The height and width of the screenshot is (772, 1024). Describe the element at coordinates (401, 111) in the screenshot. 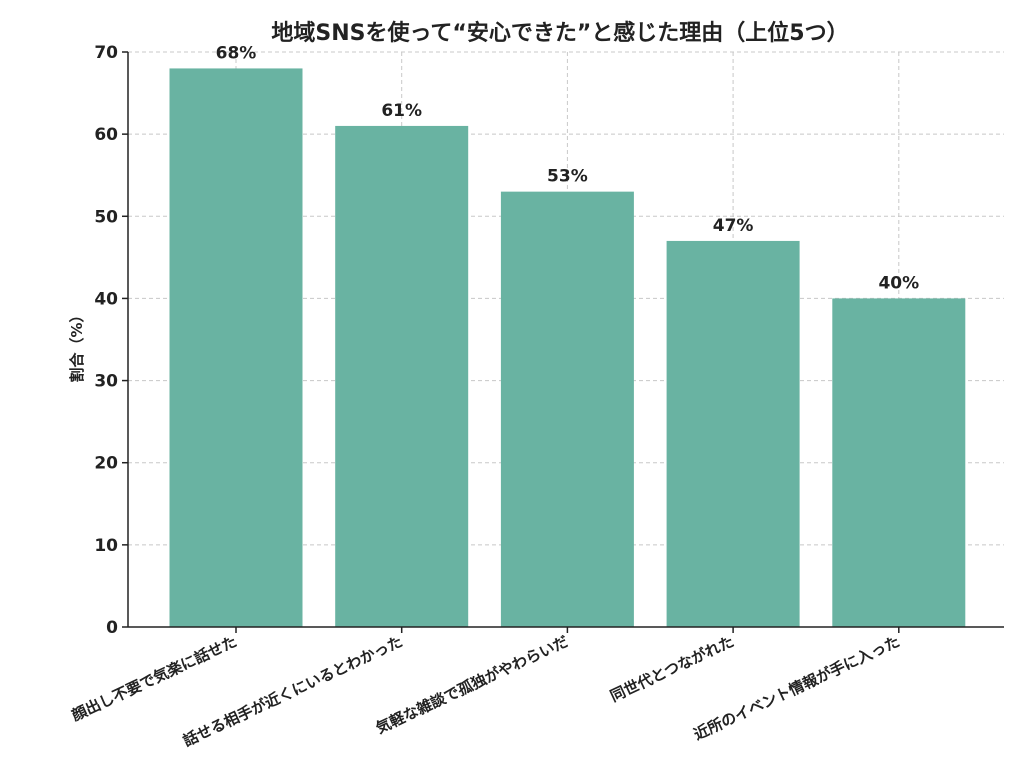

I see `bar-value-label: 61%` at that location.